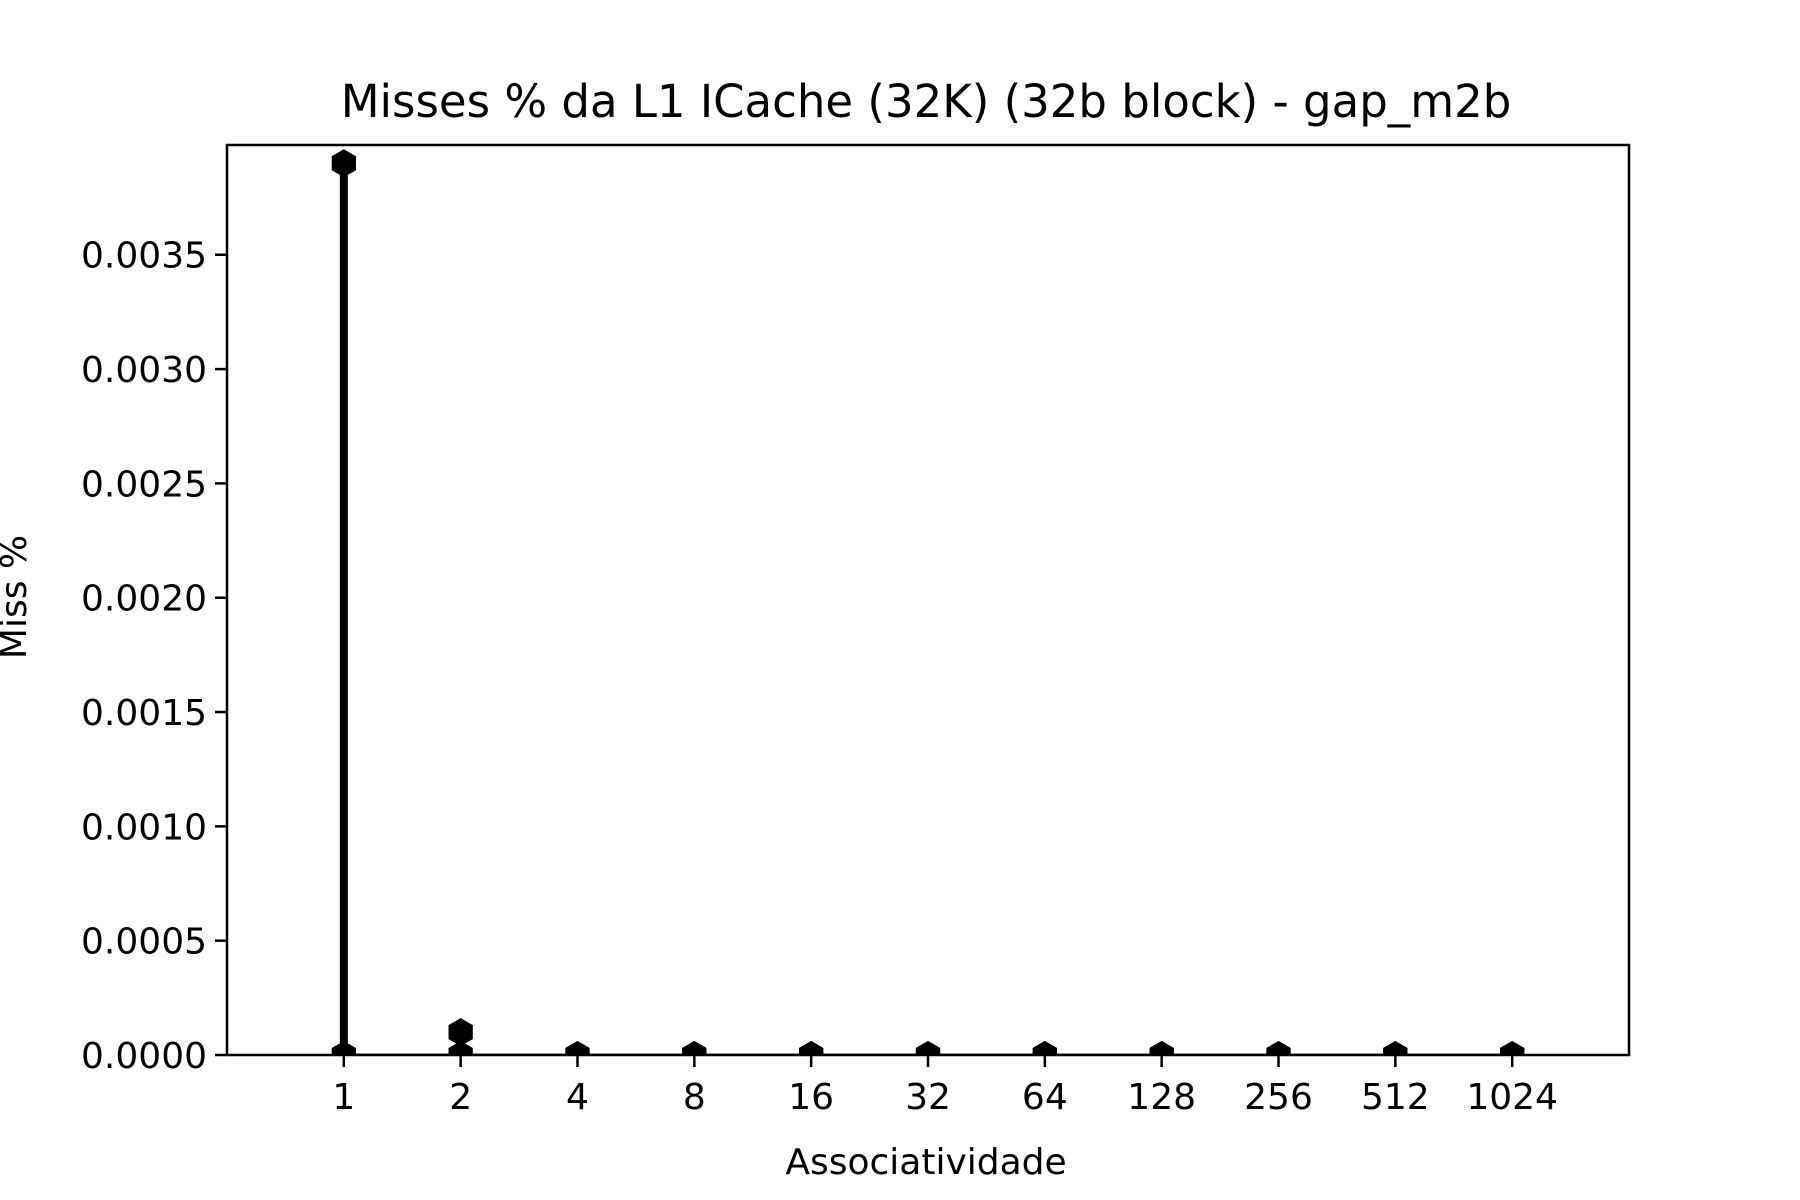  What do you see at coordinates (925, 1162) in the screenshot?
I see `x-axis-label: Associatividade` at bounding box center [925, 1162].